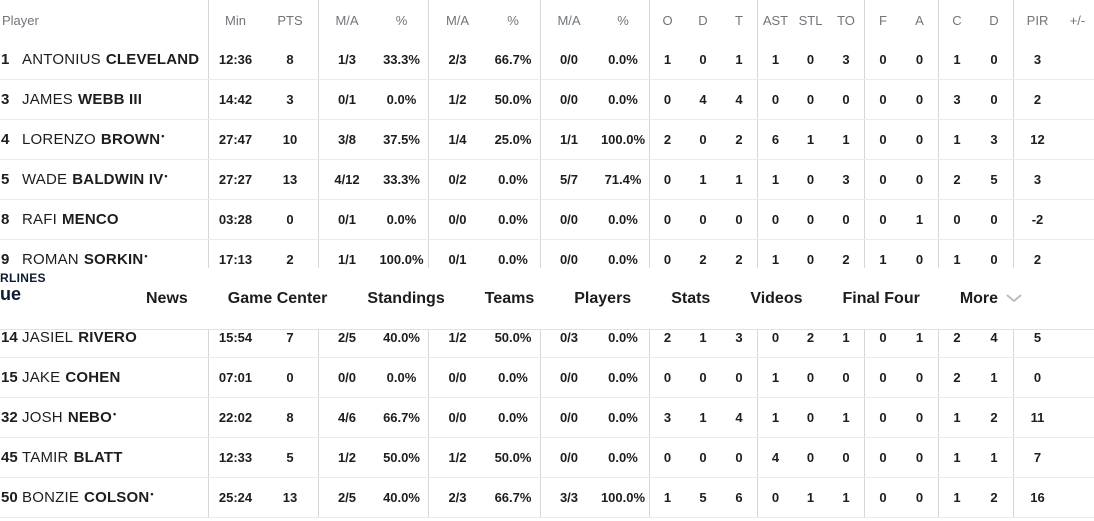  I want to click on nav-item-label: Players, so click(603, 298).